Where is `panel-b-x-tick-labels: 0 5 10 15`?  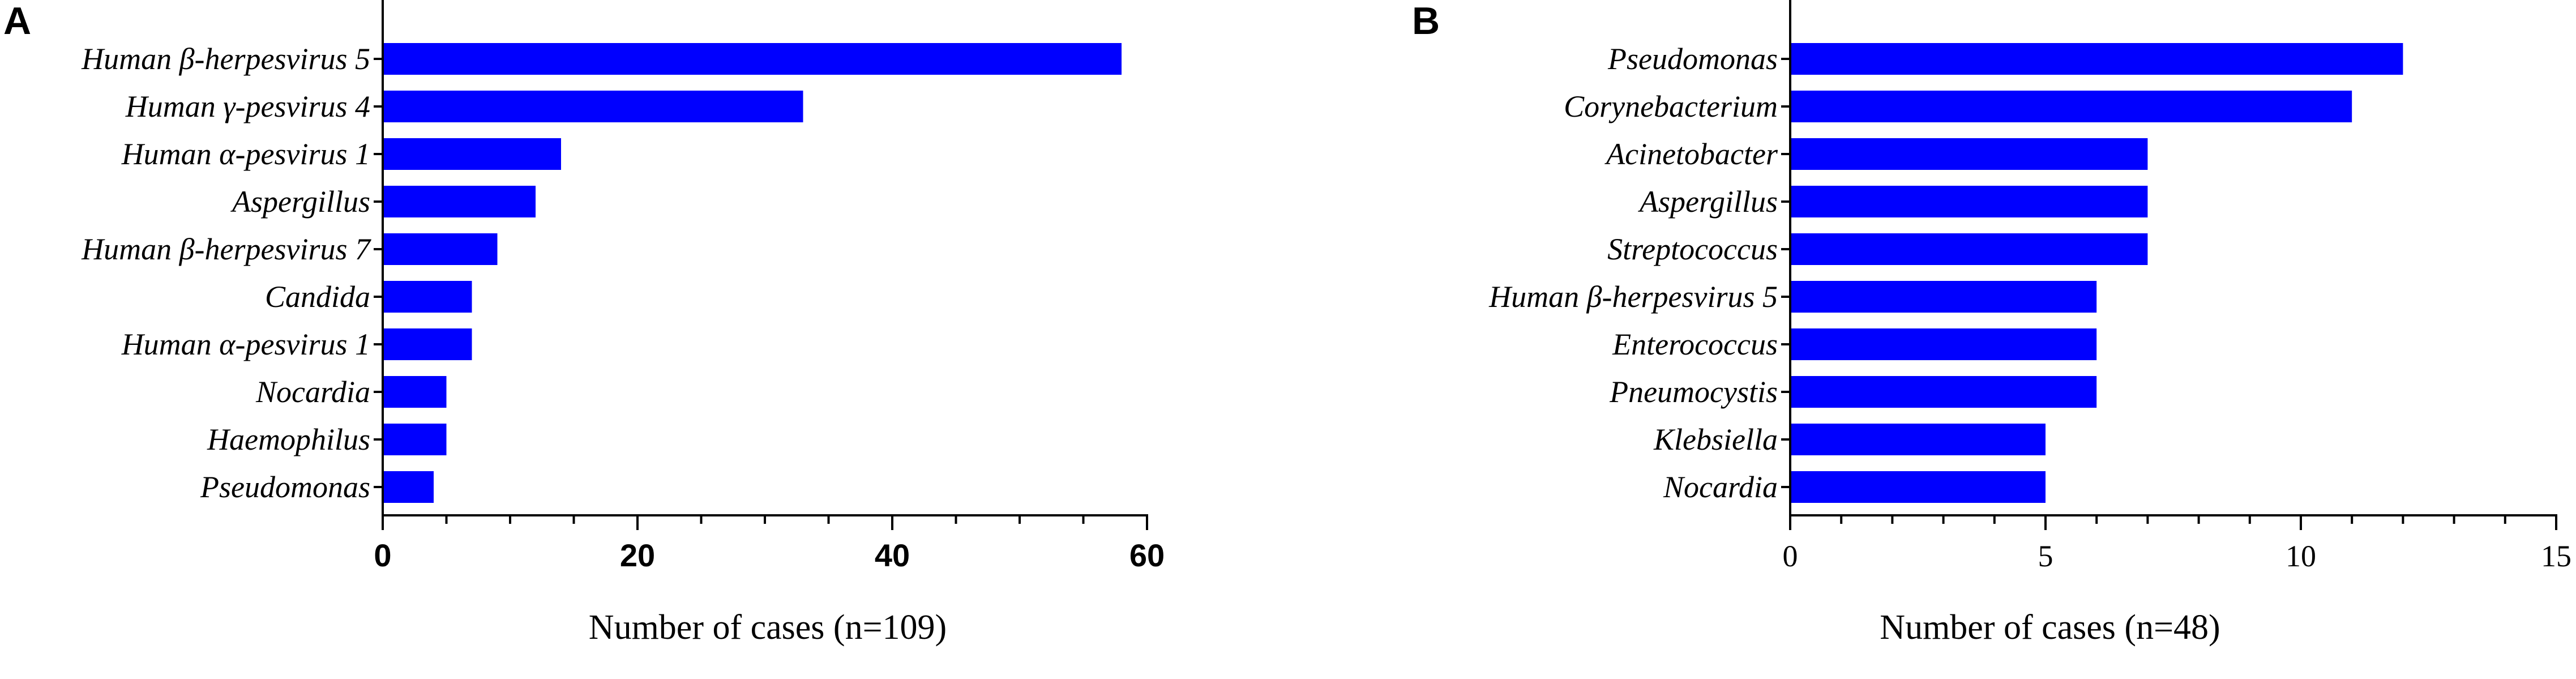 panel-b-x-tick-labels: 0 5 10 15 is located at coordinates (2177, 556).